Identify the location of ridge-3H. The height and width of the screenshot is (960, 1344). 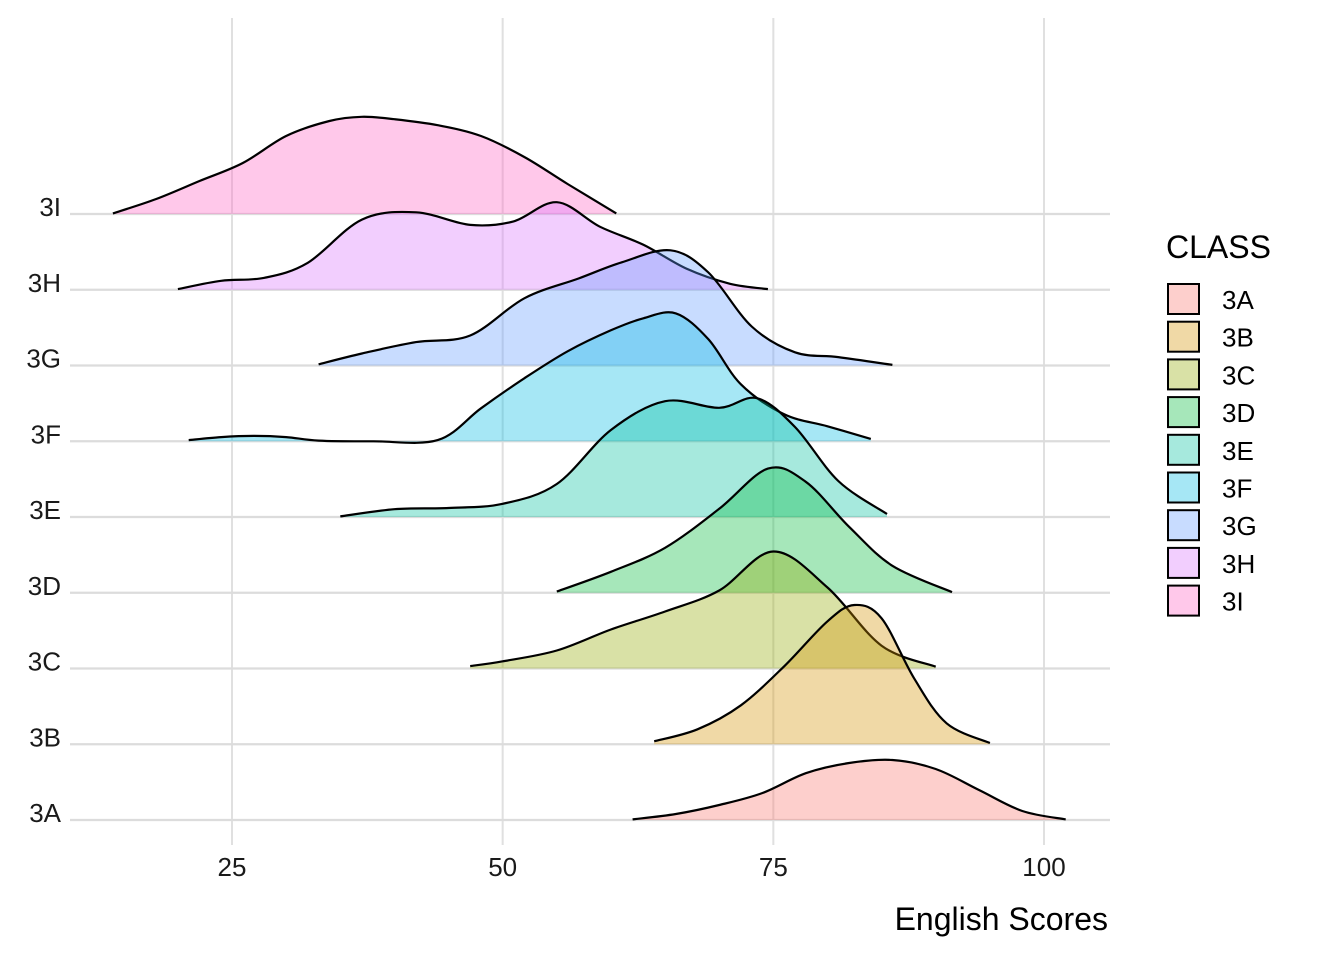
(473, 246).